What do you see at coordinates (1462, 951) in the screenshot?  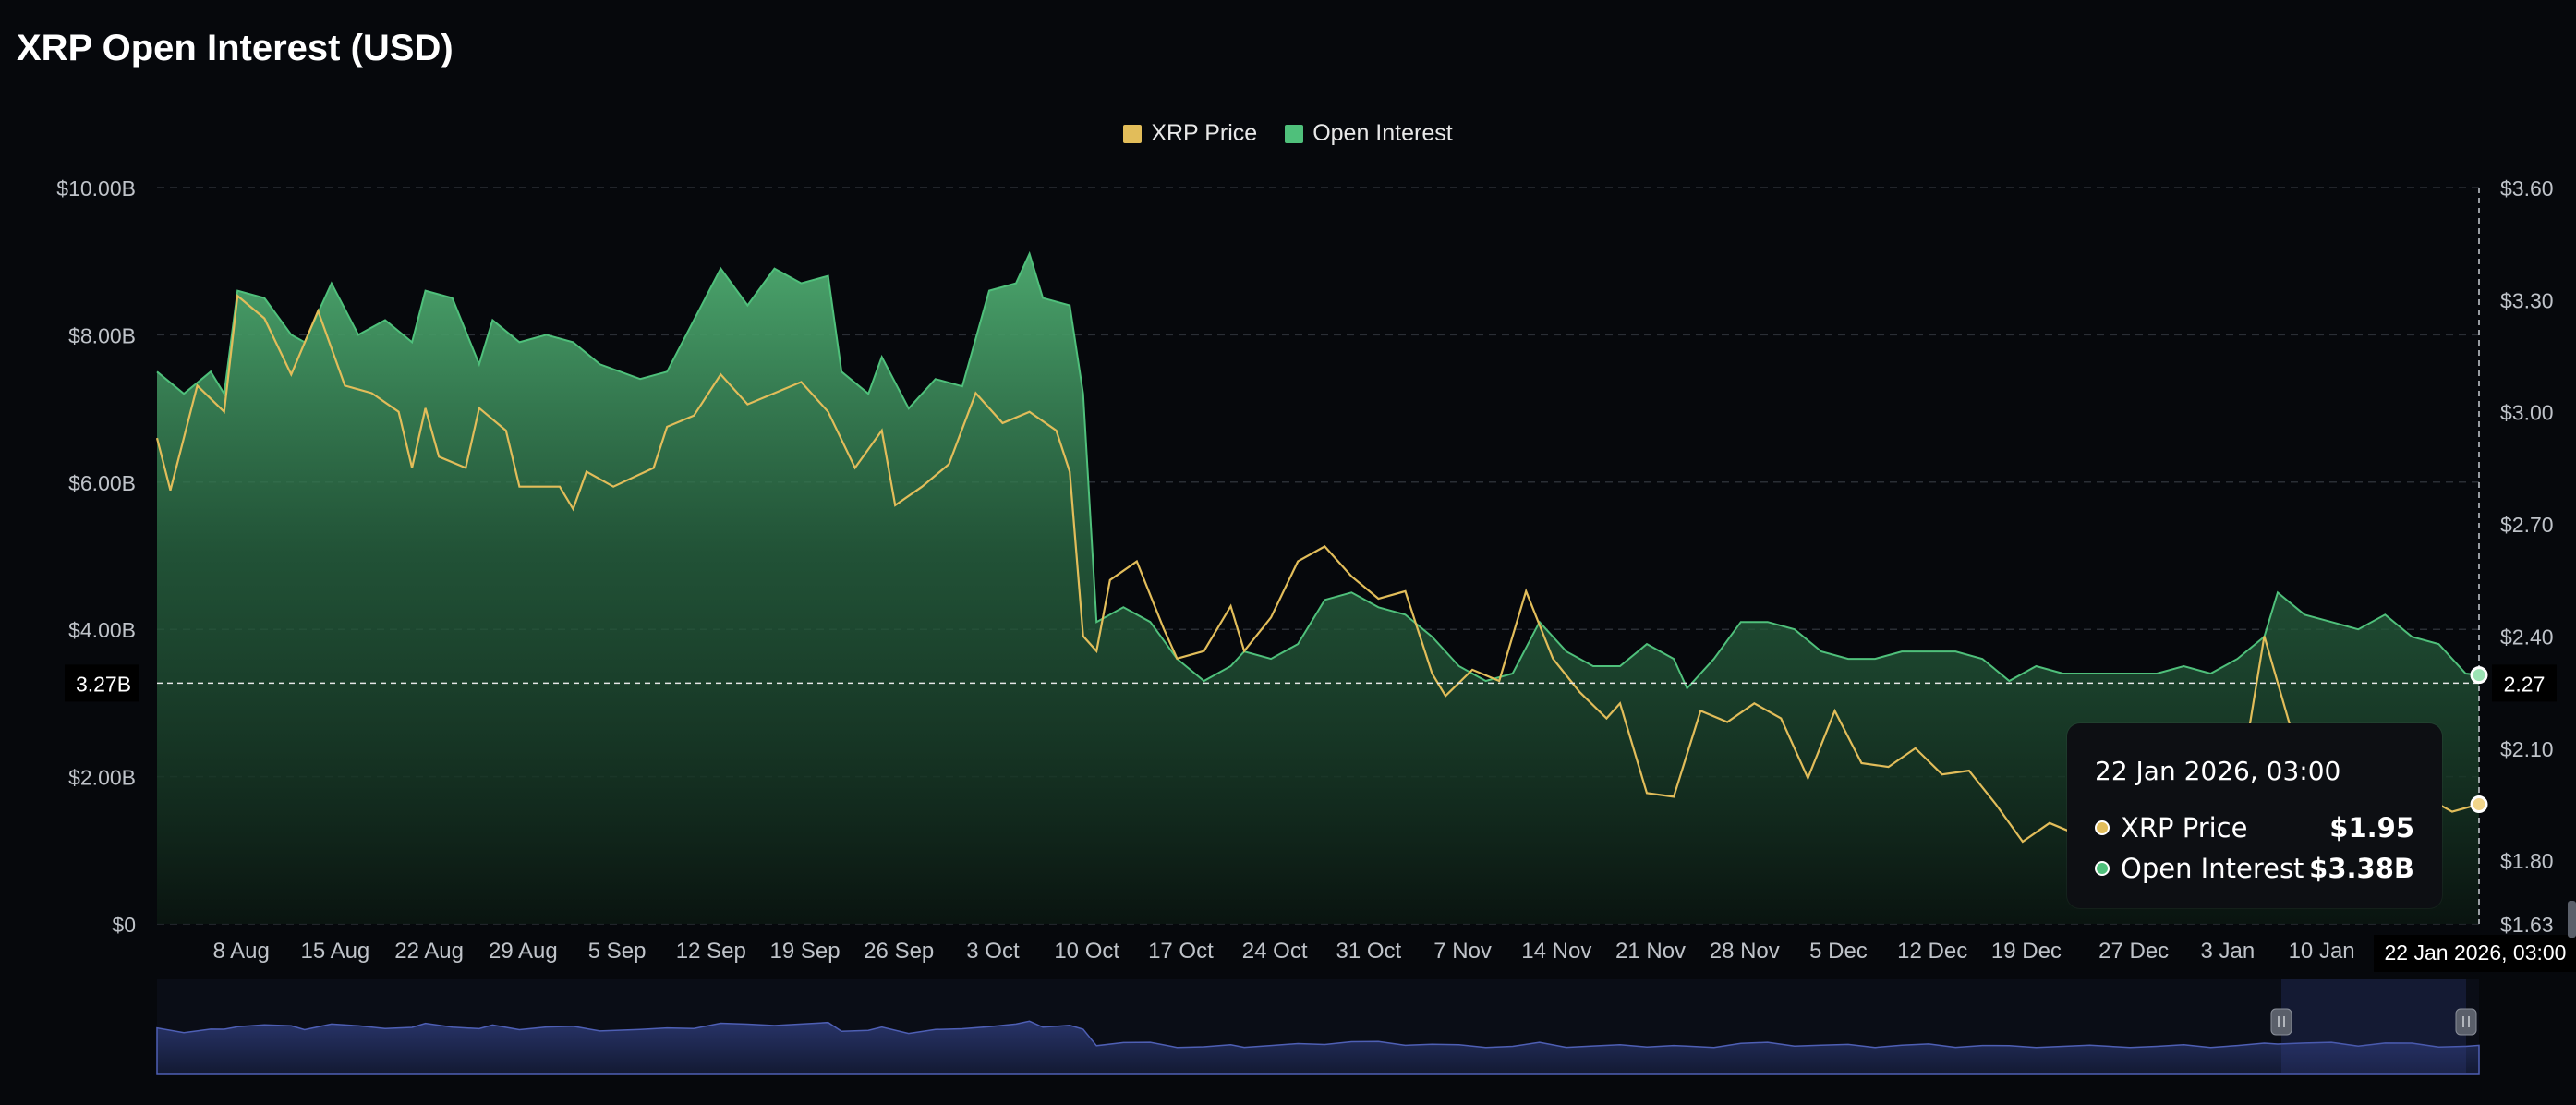 I see `x-tick-label: 7 Nov` at bounding box center [1462, 951].